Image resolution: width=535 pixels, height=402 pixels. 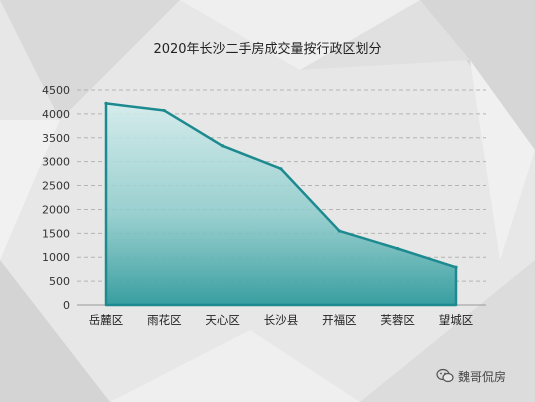 What do you see at coordinates (106, 320) in the screenshot?
I see `x-category-label: 岳麓区` at bounding box center [106, 320].